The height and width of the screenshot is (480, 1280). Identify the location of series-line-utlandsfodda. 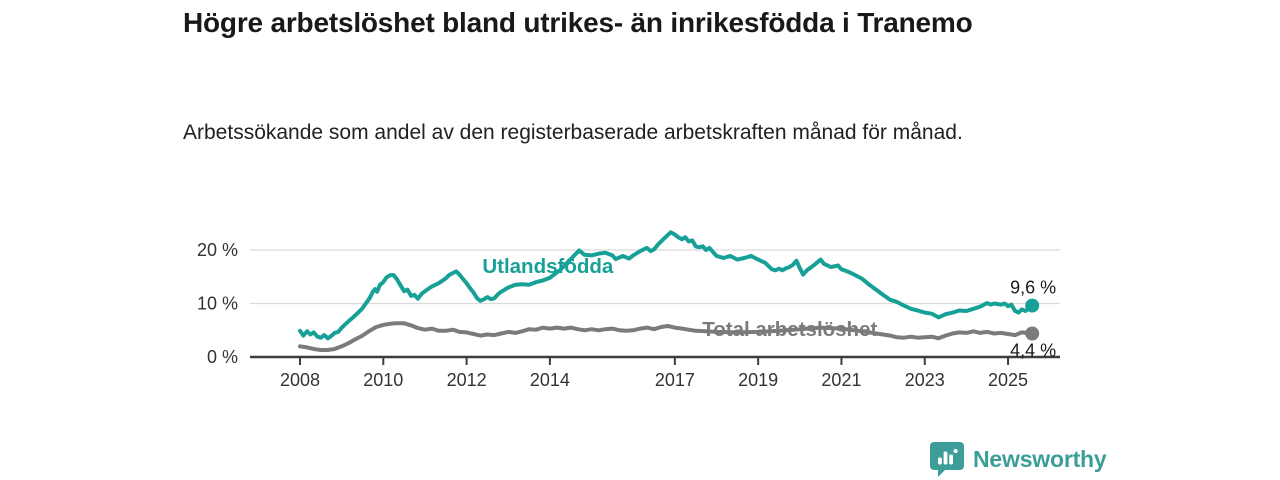
(666, 285).